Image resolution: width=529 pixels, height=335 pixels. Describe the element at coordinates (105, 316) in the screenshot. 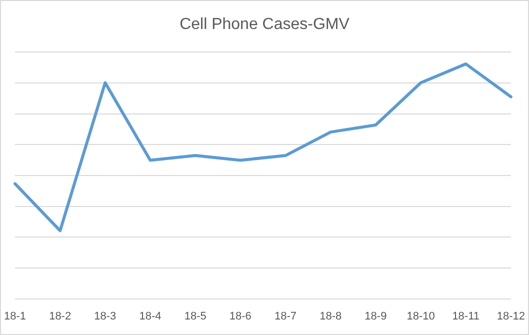

I see `x-tick-label: 18-3` at that location.